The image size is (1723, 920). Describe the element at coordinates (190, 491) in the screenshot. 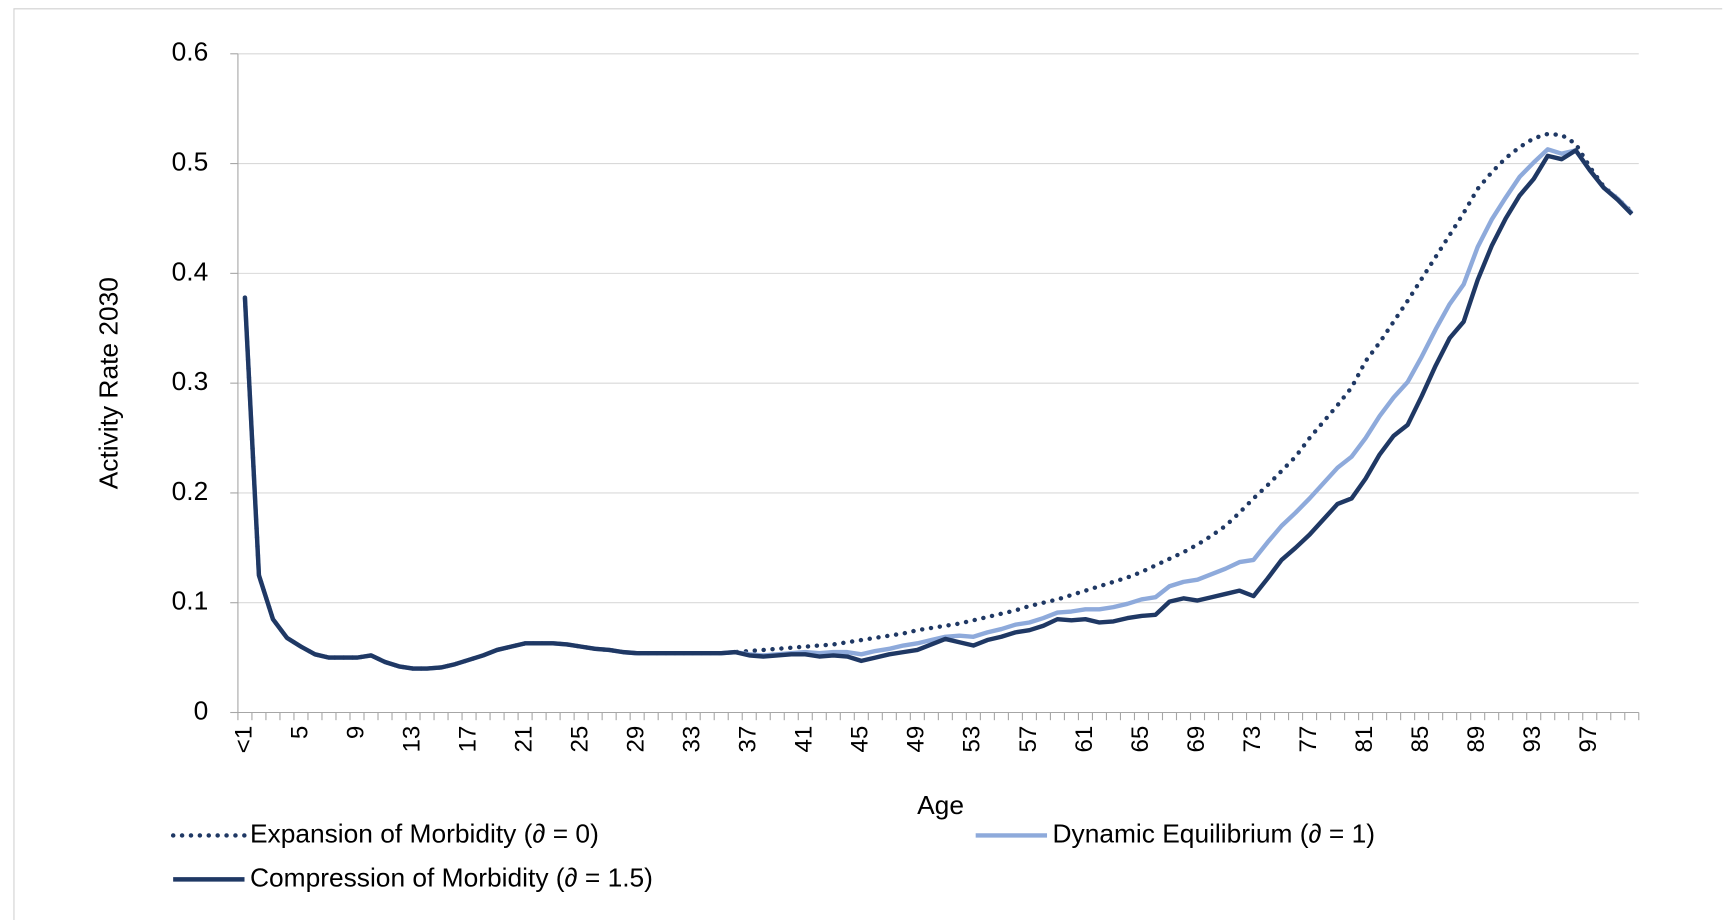

I see `y-tick-label: 0.2` at that location.